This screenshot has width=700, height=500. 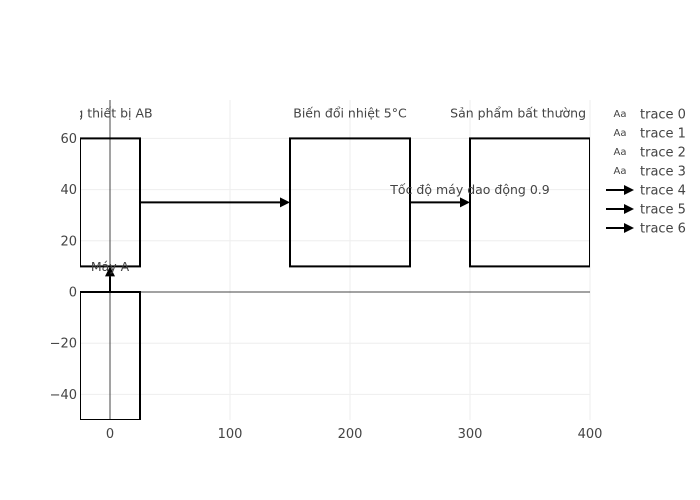 I want to click on legend-item: Aa trace 2, so click(x=650, y=153).